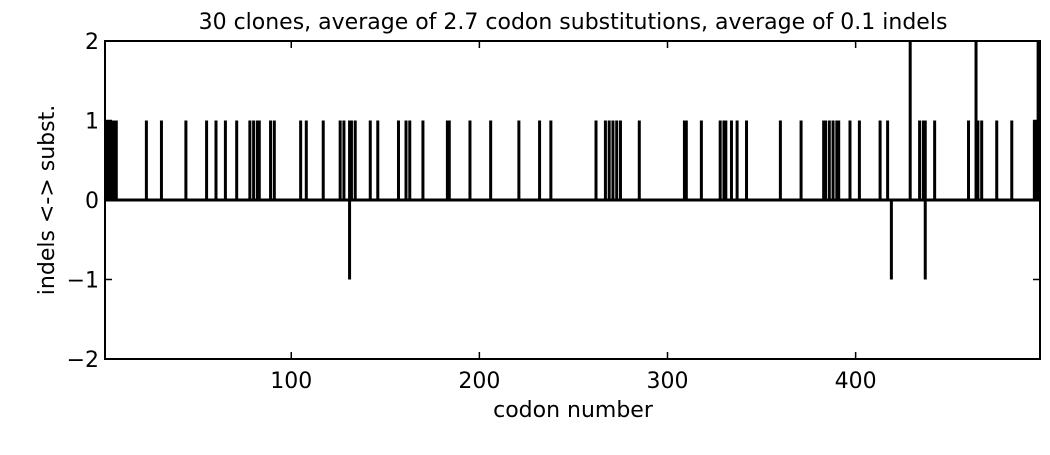 The image size is (1050, 455). I want to click on y-axis-label: indels <-> subst., so click(47, 200).